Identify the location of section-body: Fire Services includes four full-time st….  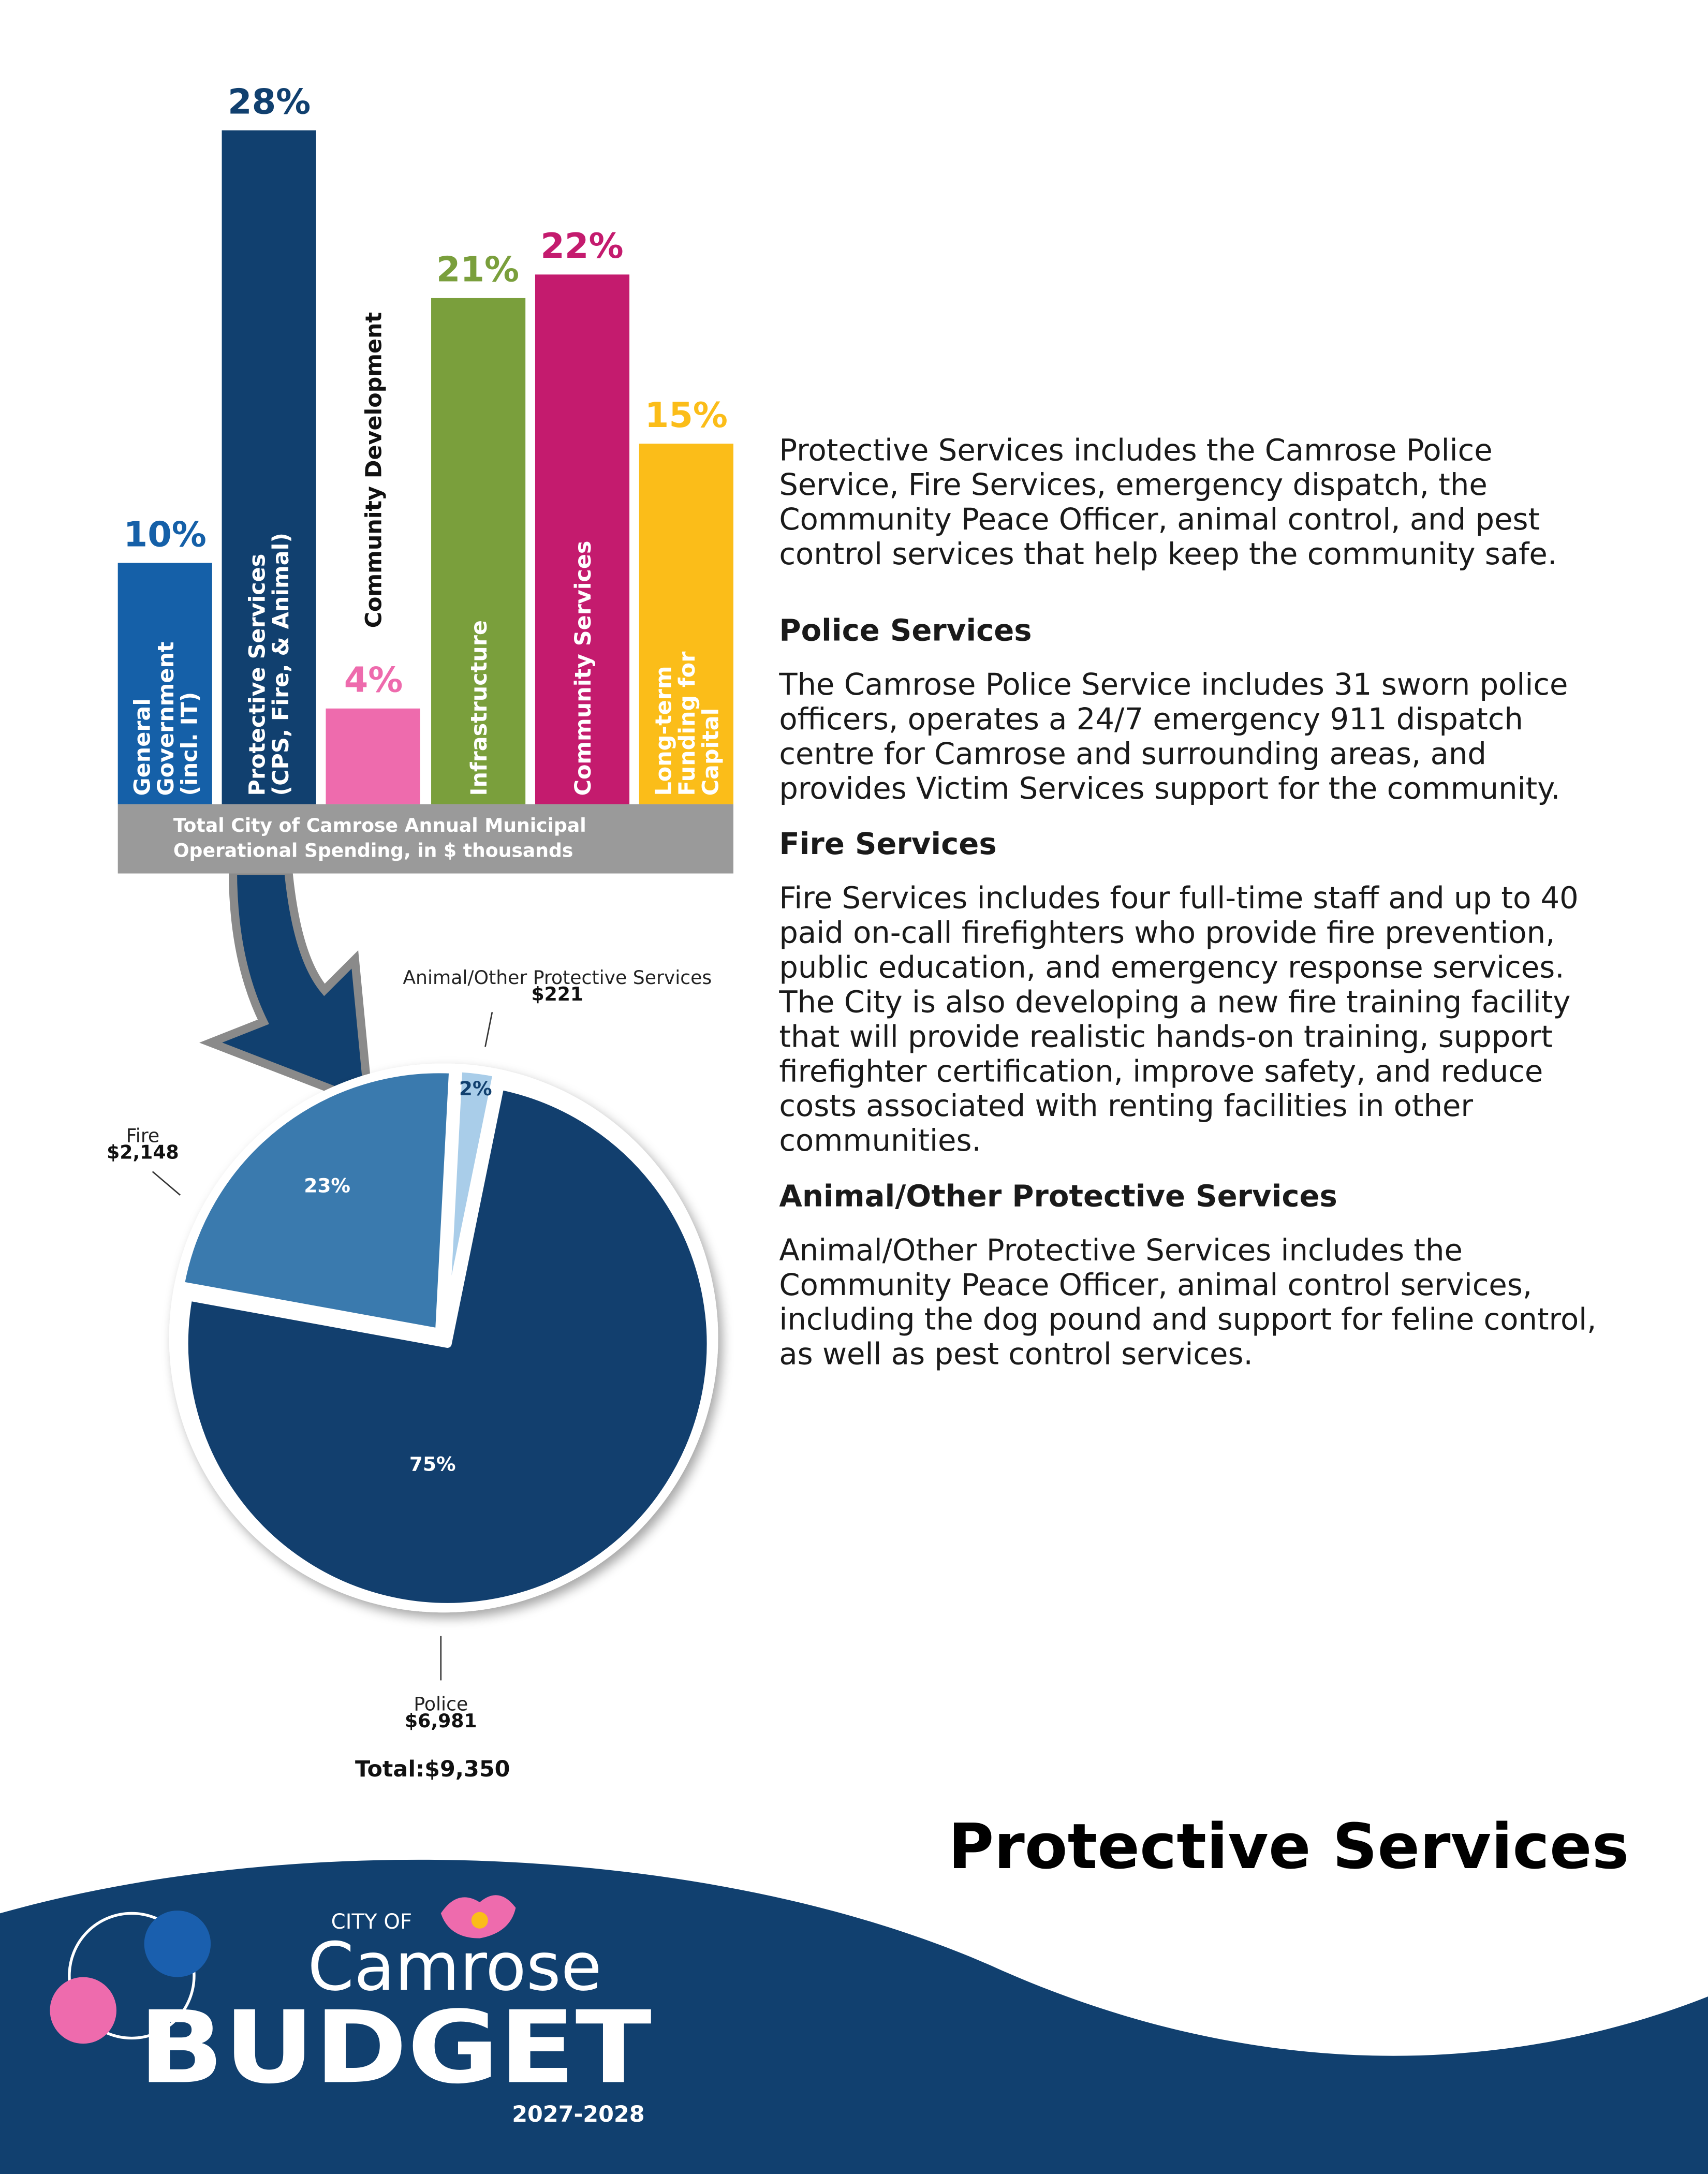
(1179, 1020).